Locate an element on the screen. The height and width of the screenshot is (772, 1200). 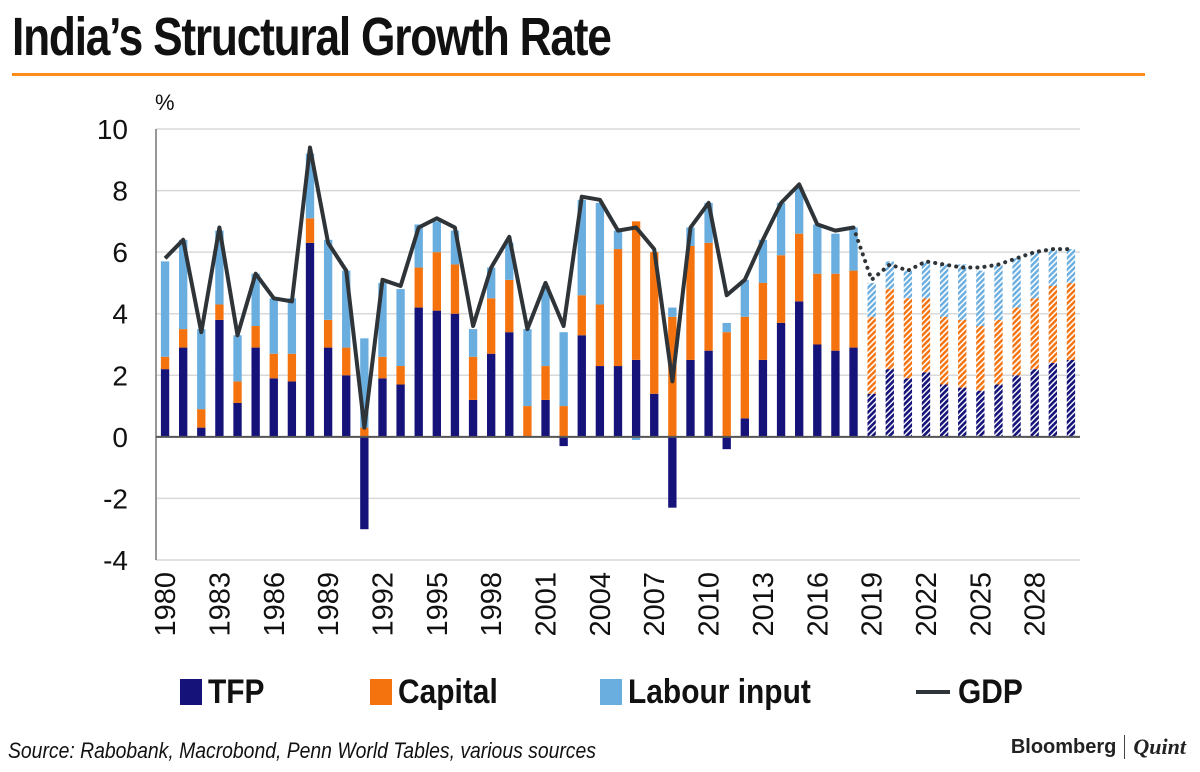
x-tick-label: 2013 is located at coordinates (764, 604).